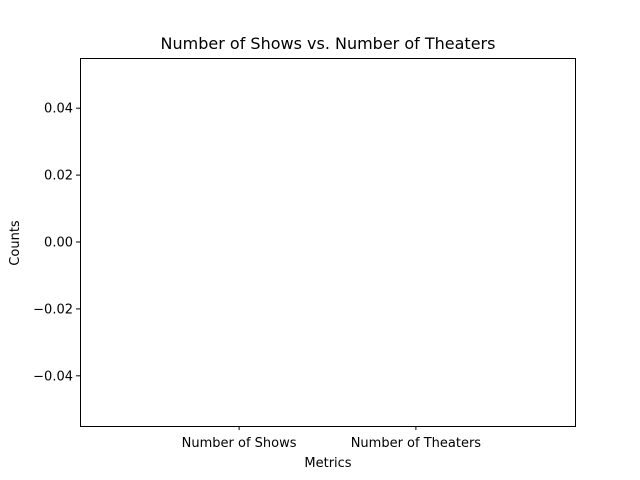  Describe the element at coordinates (416, 443) in the screenshot. I see `x-tick-label-2: Number of Theaters` at that location.